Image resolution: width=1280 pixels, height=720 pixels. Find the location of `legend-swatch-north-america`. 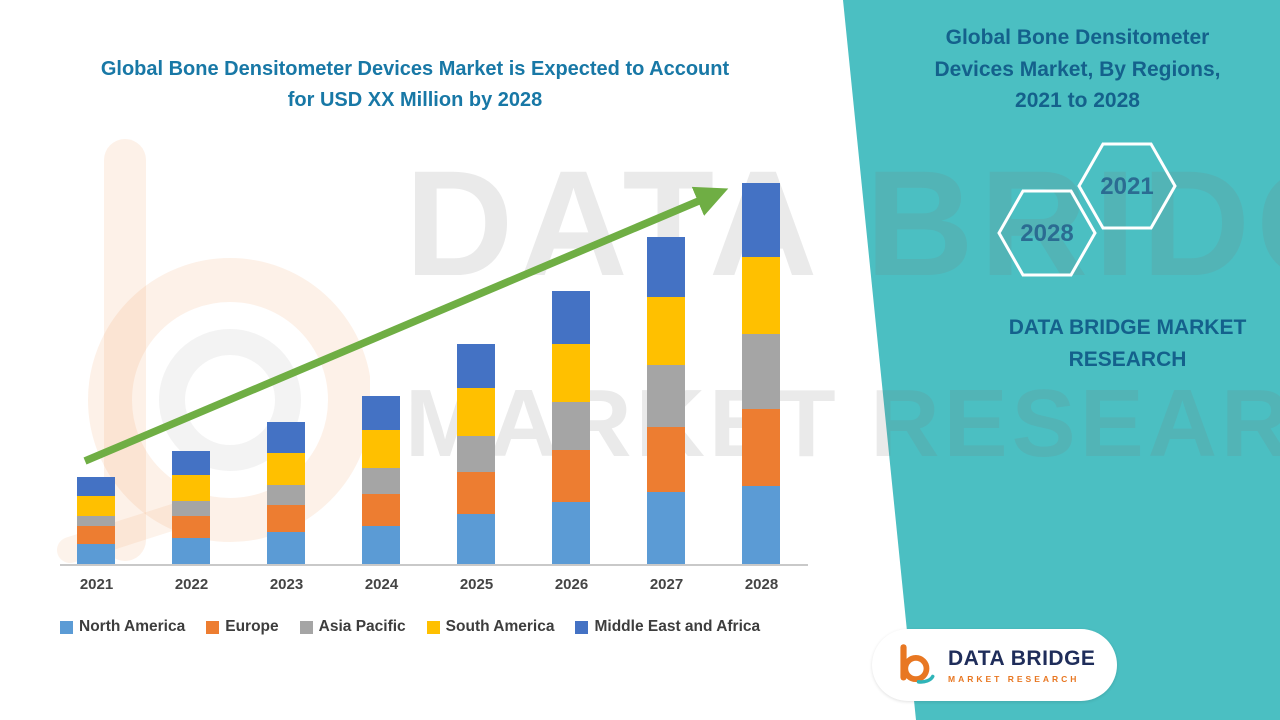

legend-swatch-north-america is located at coordinates (66, 627).